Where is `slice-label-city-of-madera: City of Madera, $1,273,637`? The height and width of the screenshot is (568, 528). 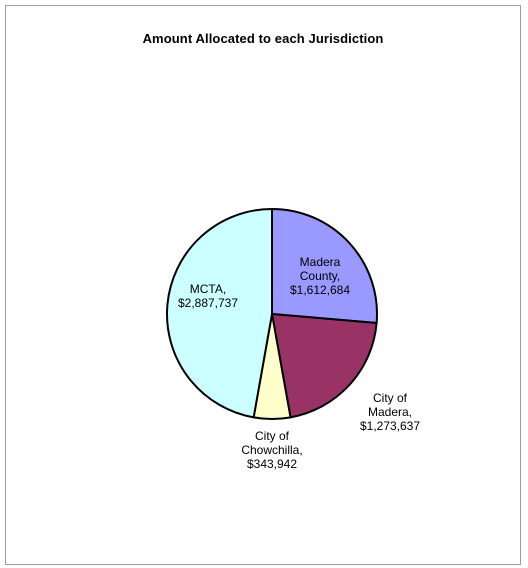
slice-label-city-of-madera: City of Madera, $1,273,637 is located at coordinates (390, 412).